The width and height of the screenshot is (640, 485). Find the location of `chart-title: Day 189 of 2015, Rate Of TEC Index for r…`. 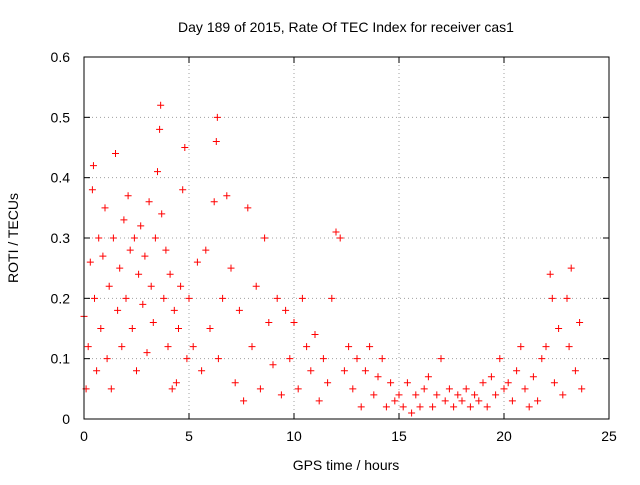

chart-title: Day 189 of 2015, Rate Of TEC Index for r… is located at coordinates (346, 27).